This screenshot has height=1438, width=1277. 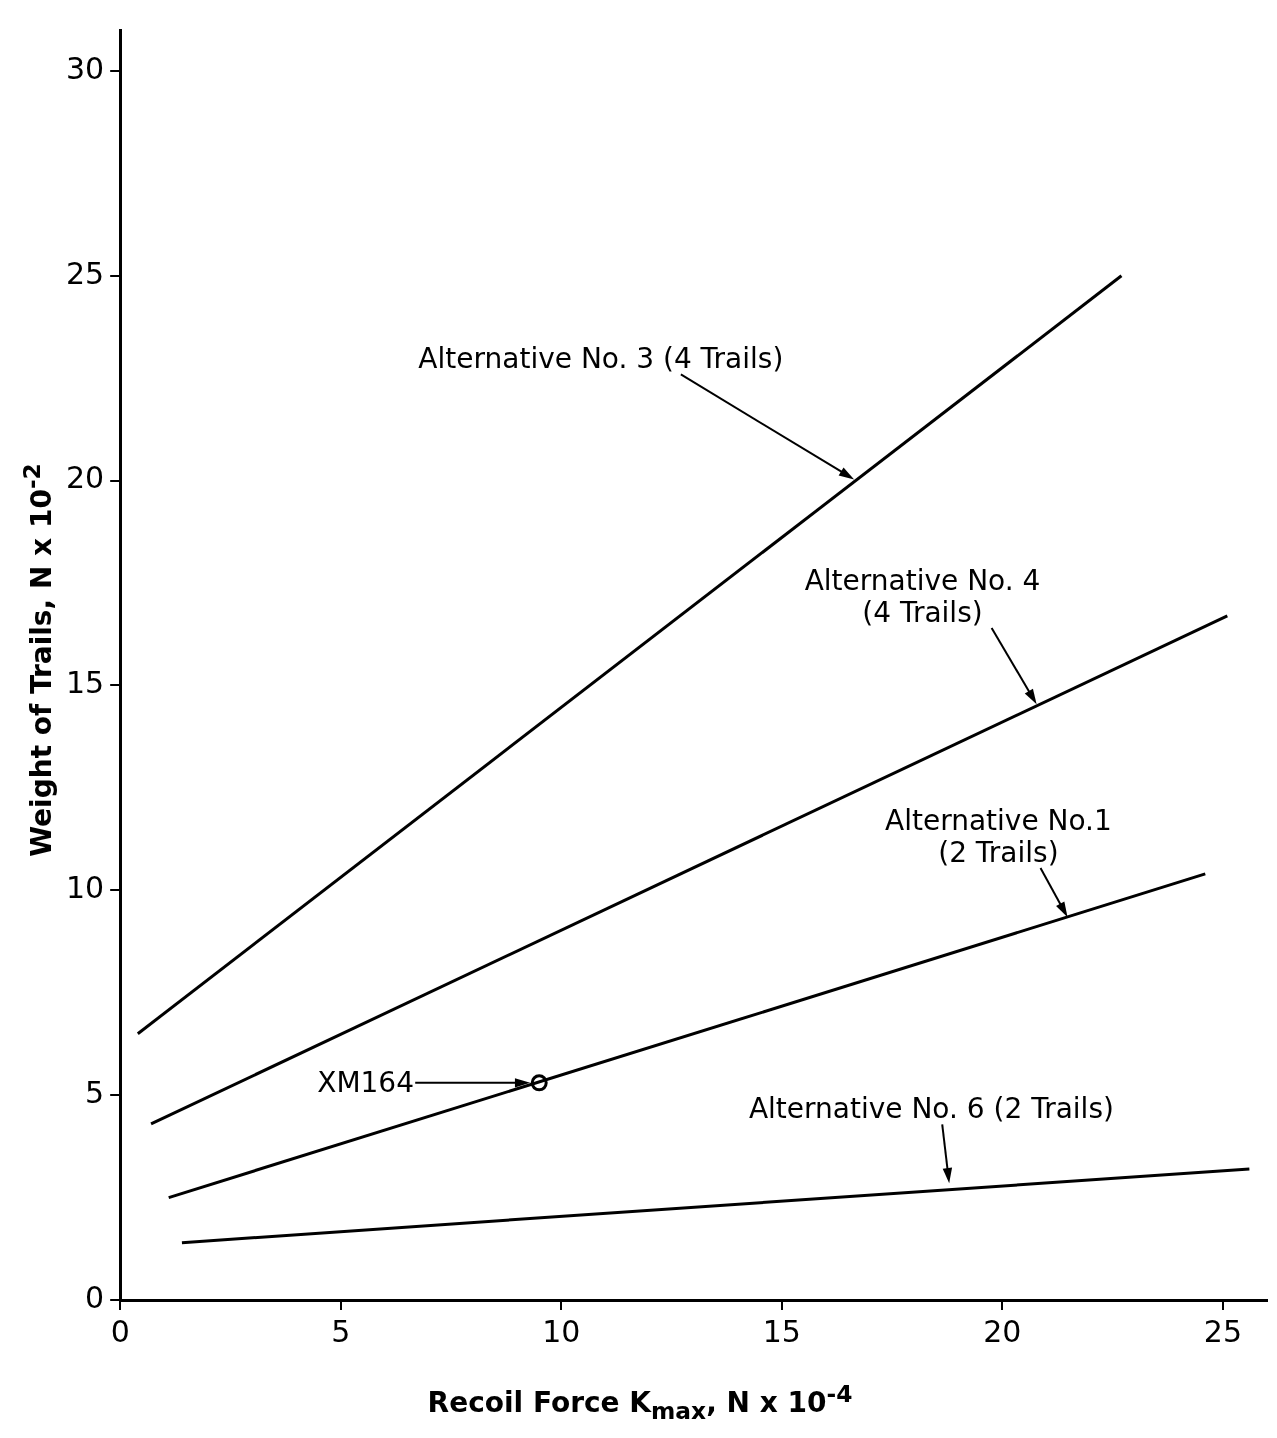 I want to click on y-tick-label: 15, so click(x=85, y=683).